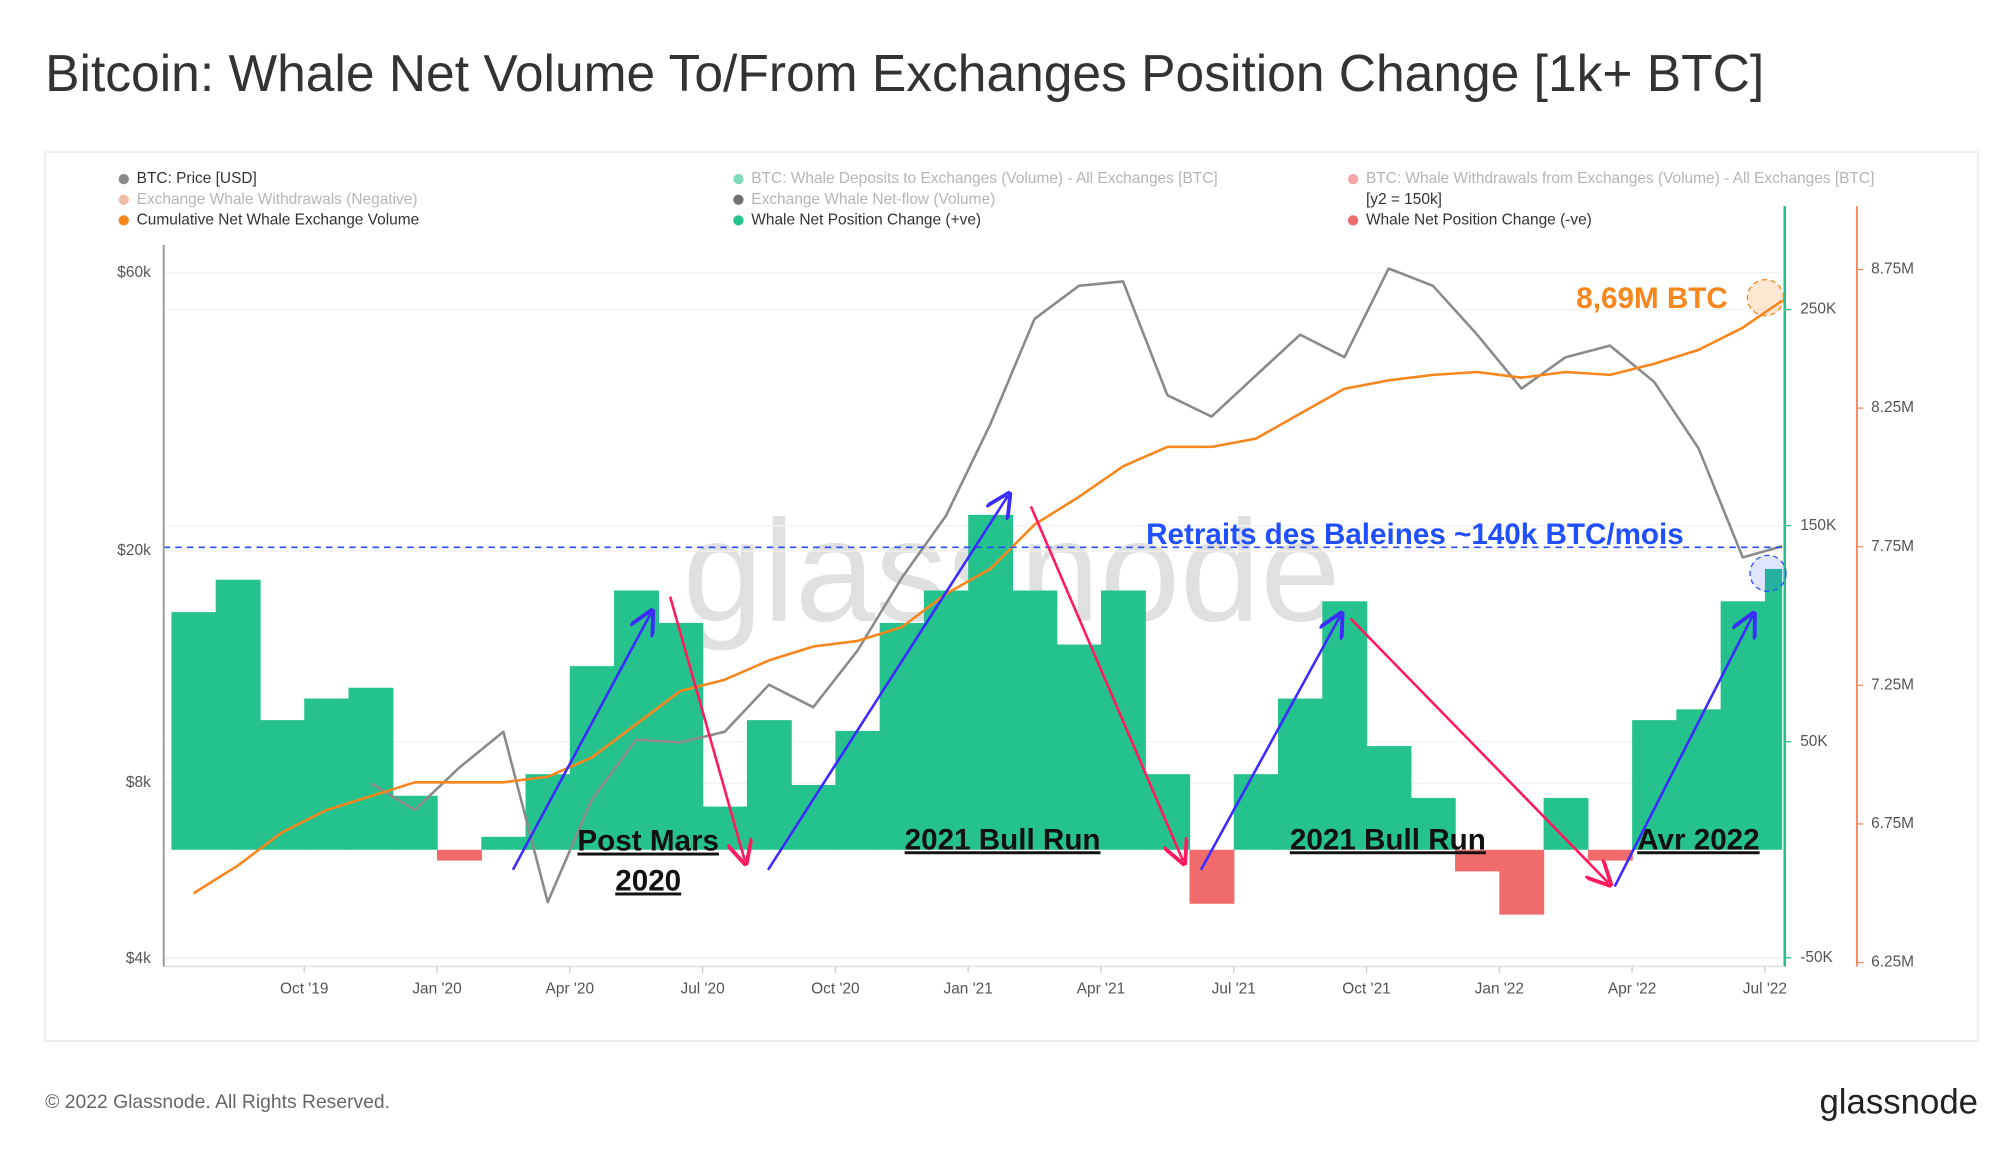  I want to click on y3-tick-label: 8.75M, so click(1892, 269).